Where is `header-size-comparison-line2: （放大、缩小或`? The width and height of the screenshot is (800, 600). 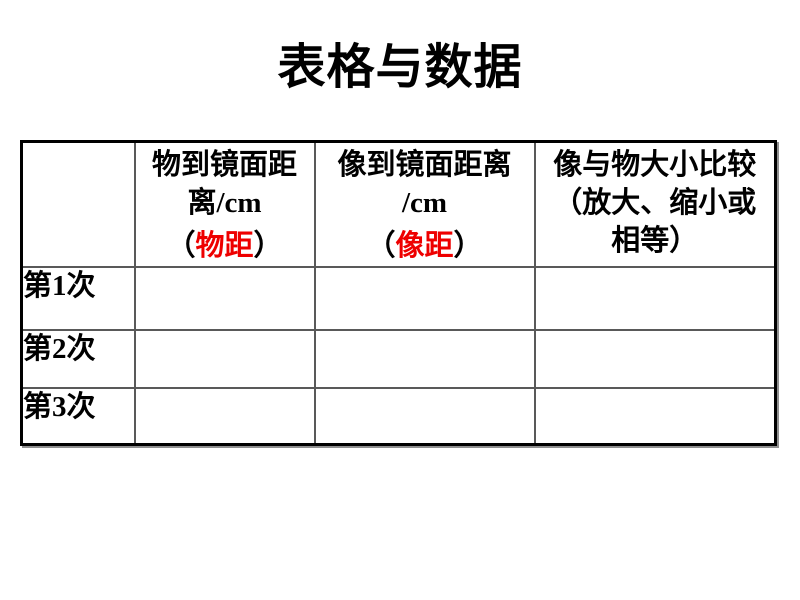 header-size-comparison-line2: （放大、缩小或 is located at coordinates (655, 203).